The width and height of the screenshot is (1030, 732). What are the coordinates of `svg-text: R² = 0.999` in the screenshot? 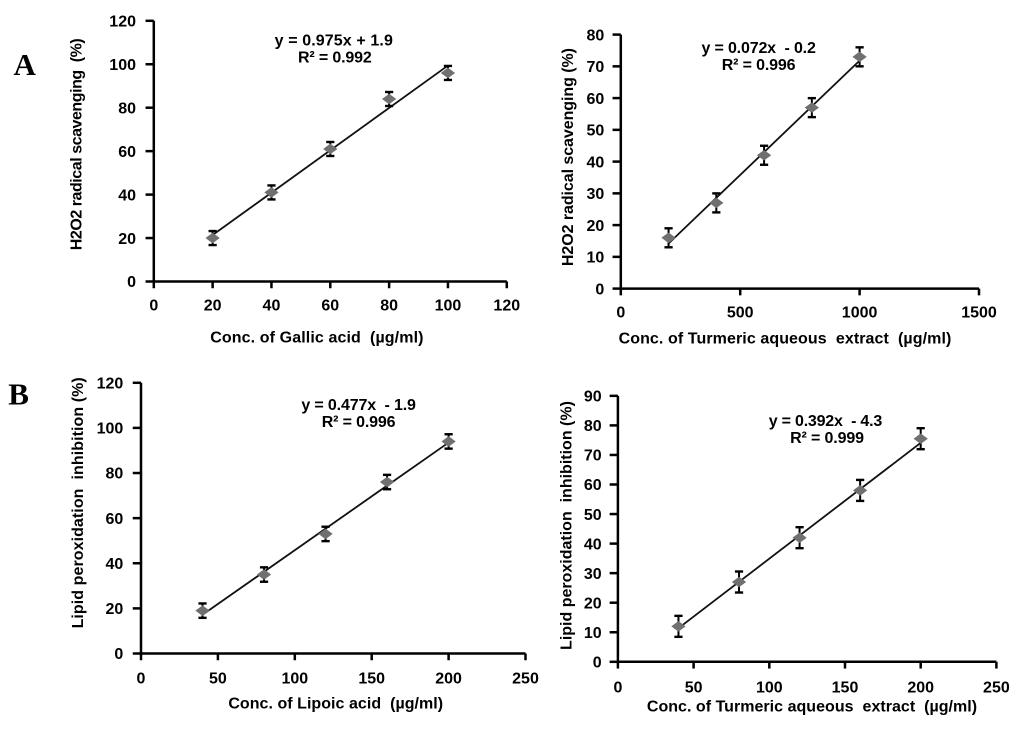 It's located at (827, 438).